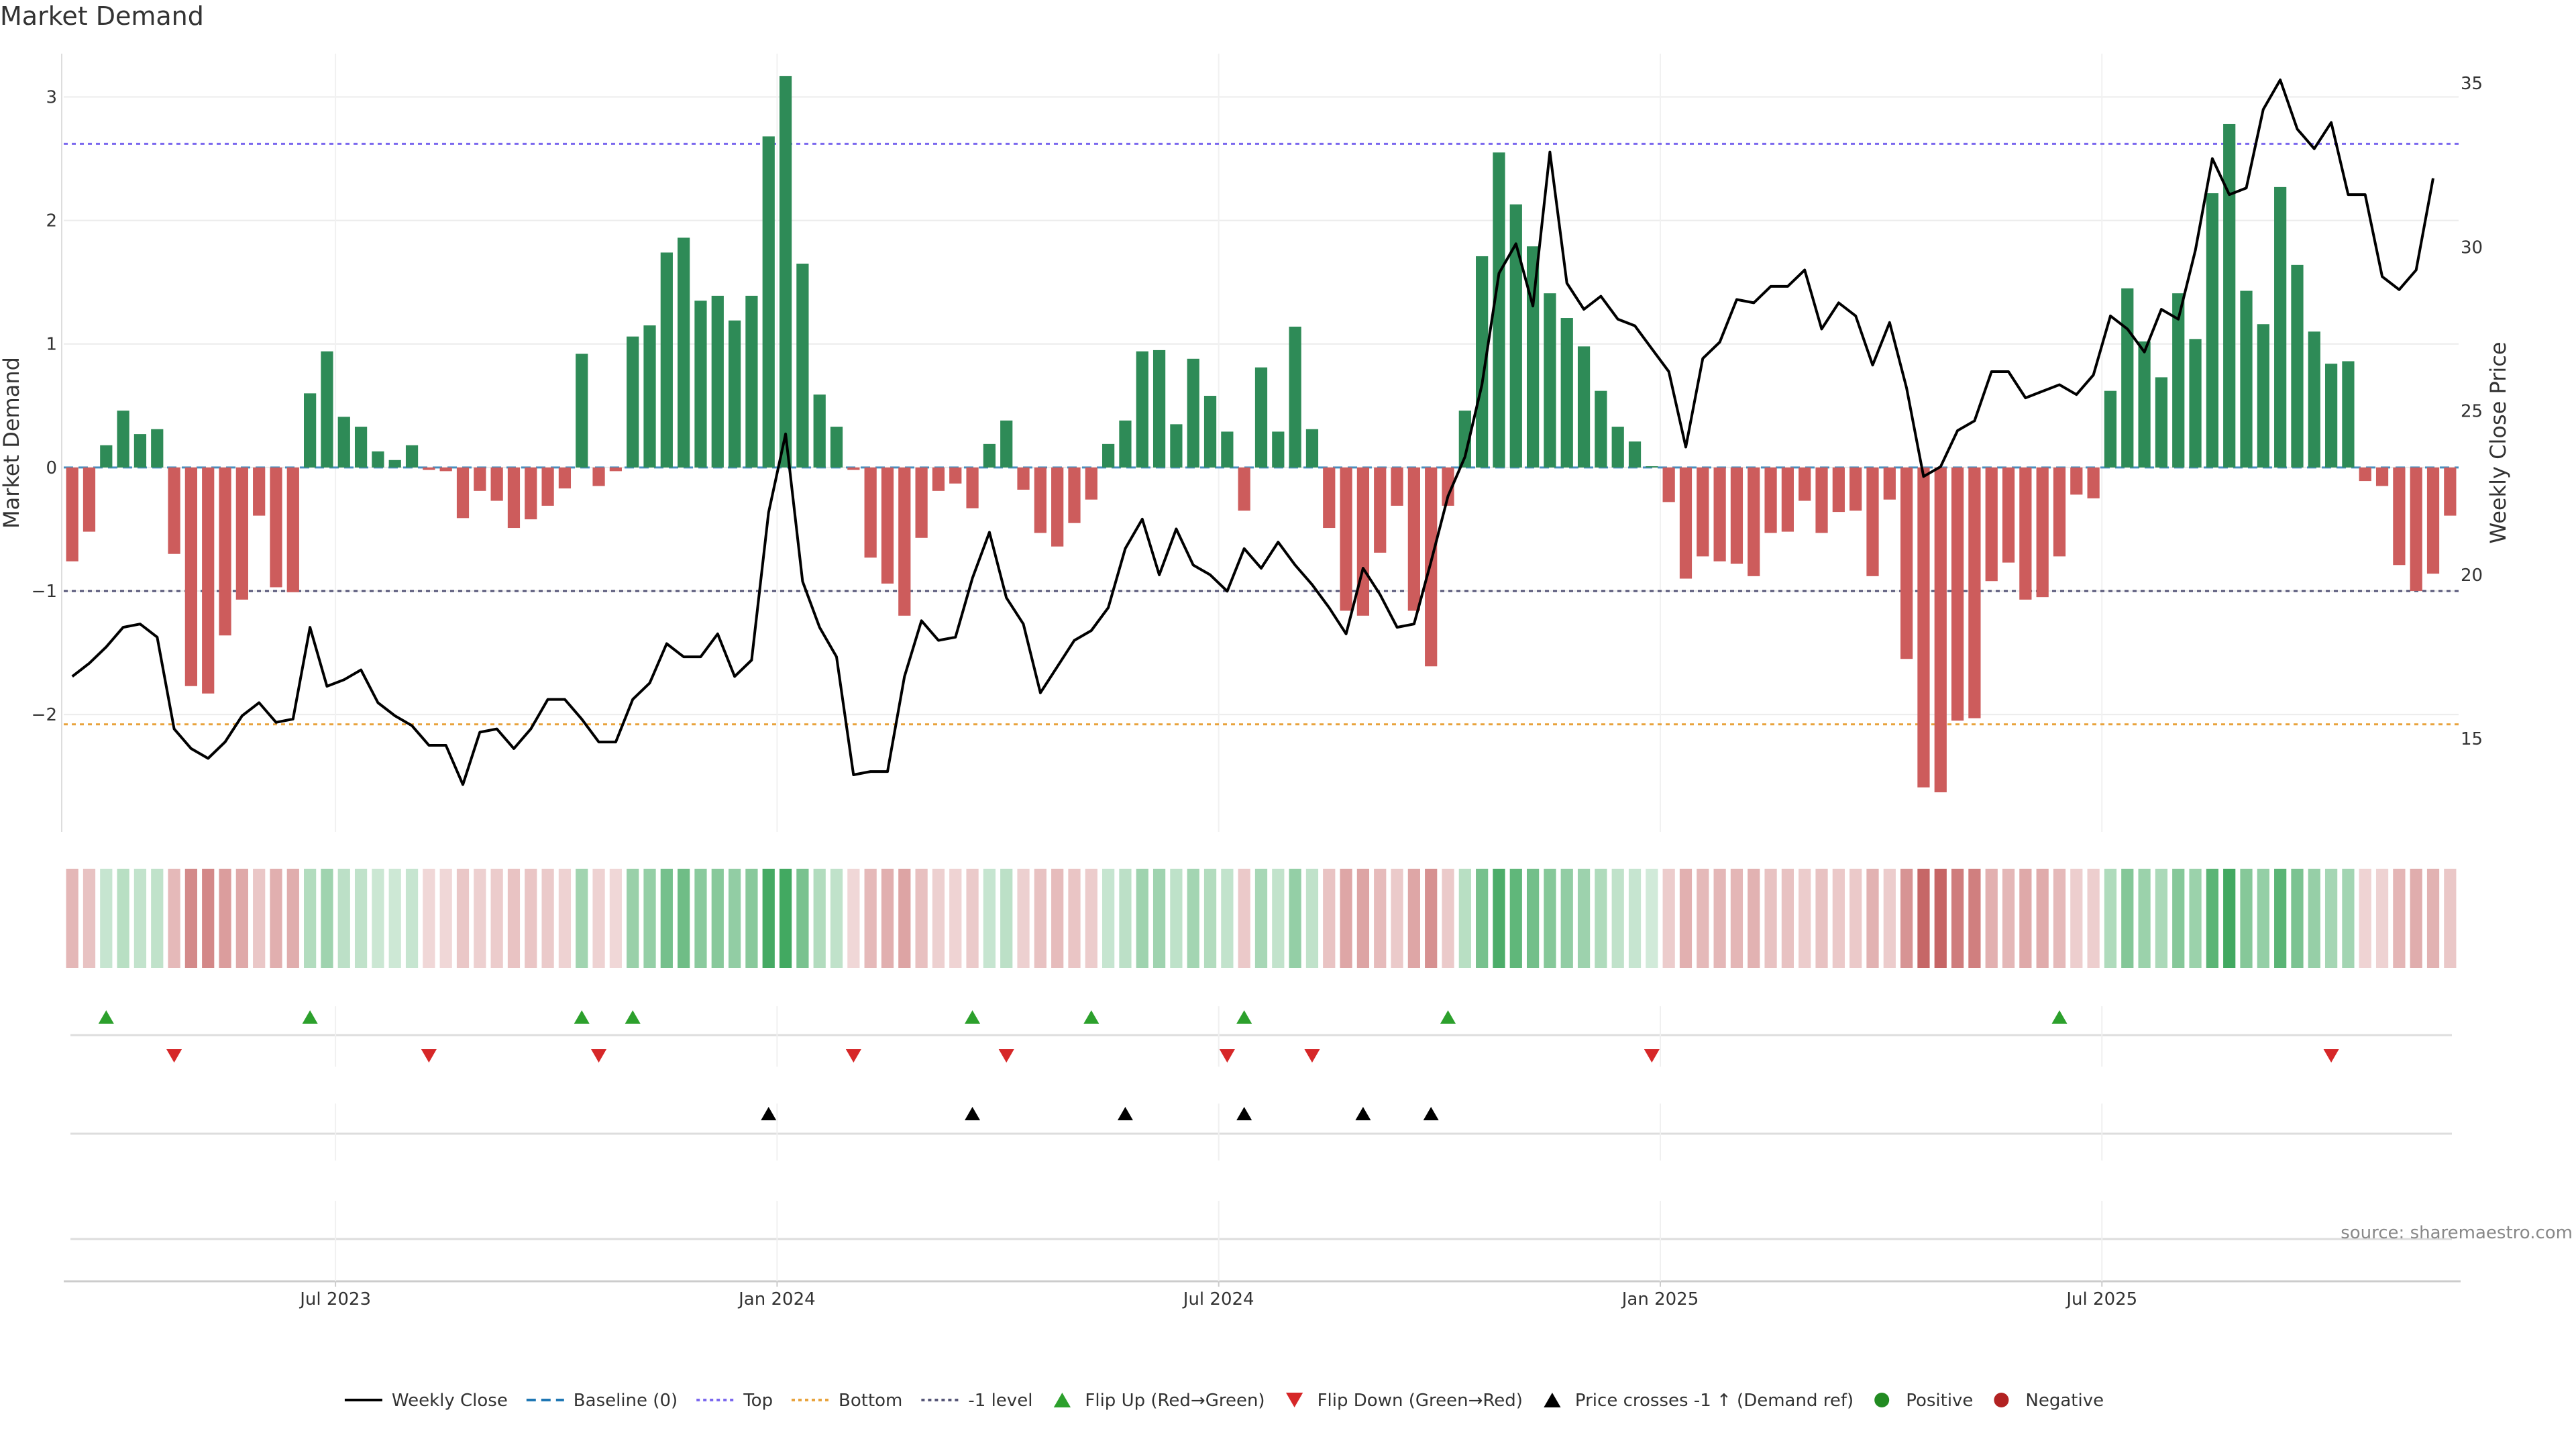 The height and width of the screenshot is (1449, 2576). Describe the element at coordinates (599, 1056) in the screenshot. I see `flip-down-marker` at that location.